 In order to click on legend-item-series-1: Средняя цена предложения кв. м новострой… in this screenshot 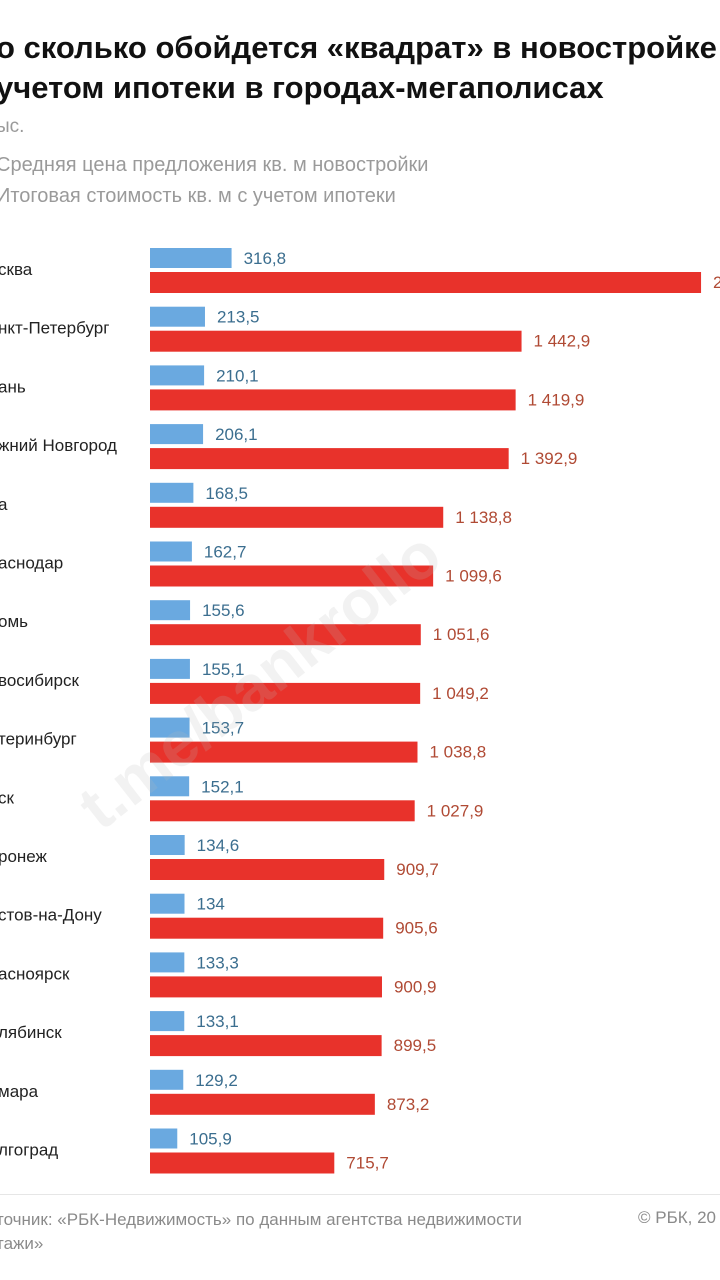, I will do `click(214, 165)`.